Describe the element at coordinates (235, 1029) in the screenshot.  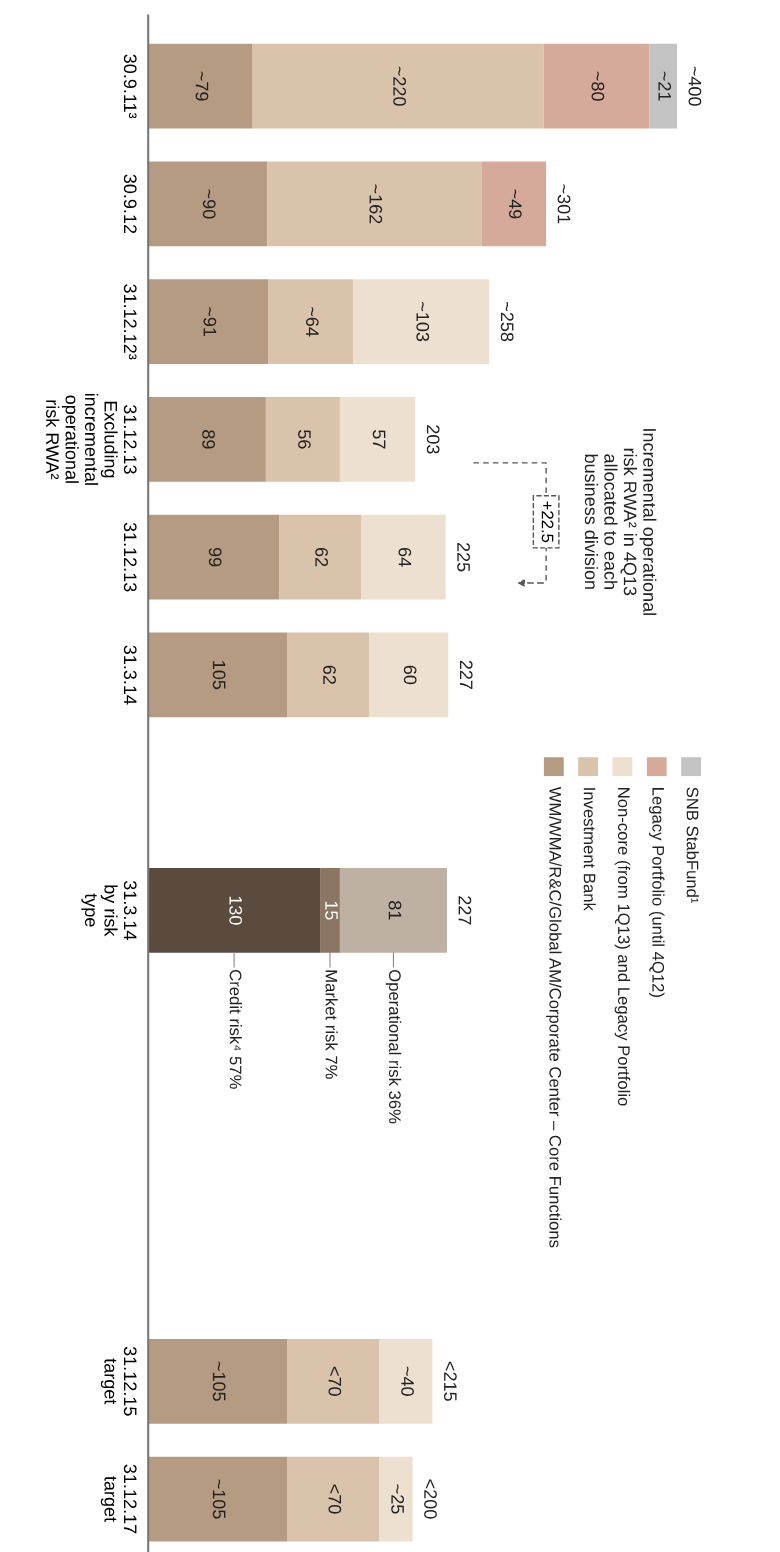
I see `annotation: Credit risk⁴ 57%` at that location.